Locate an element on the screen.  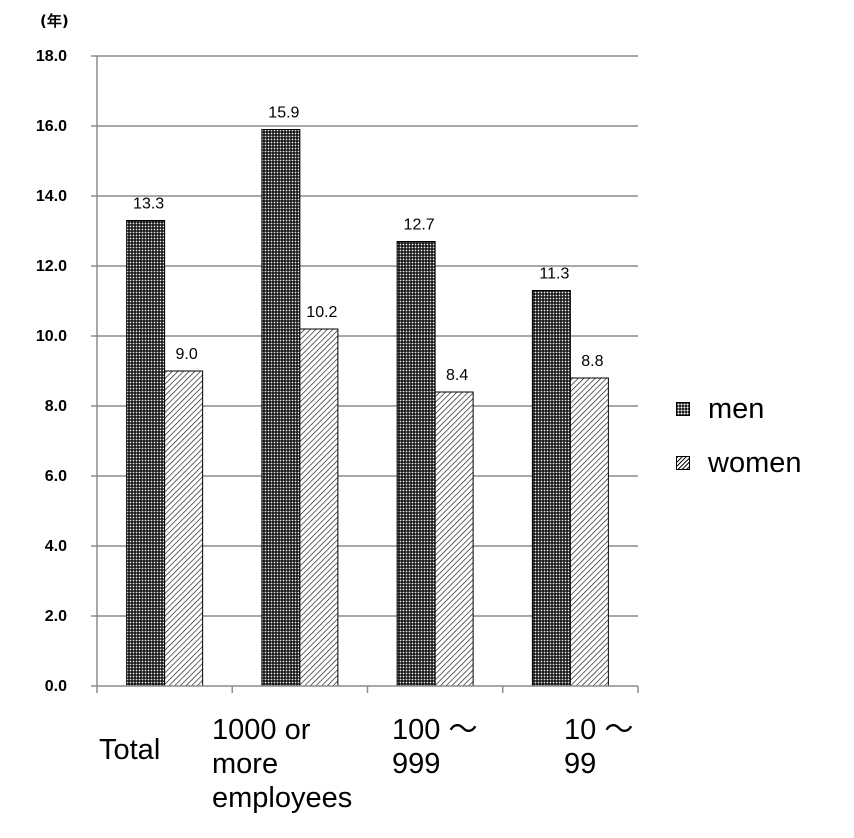
y-tick-label: 18.0 is located at coordinates (51, 56).